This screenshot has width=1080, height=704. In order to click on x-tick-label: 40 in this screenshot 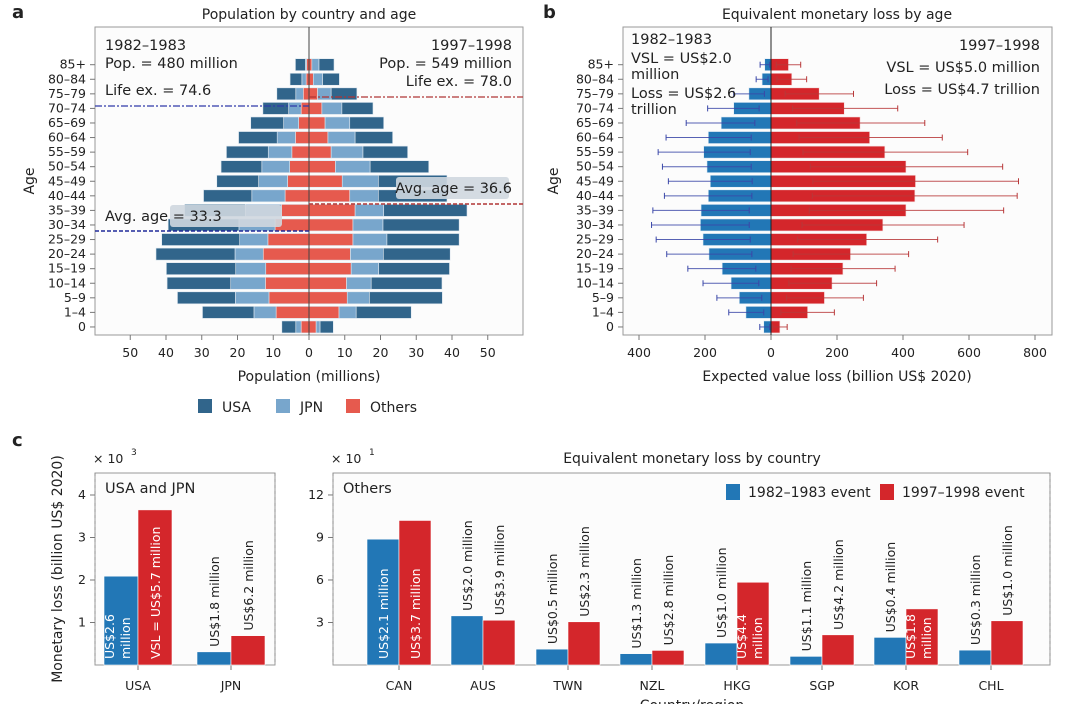, I will do `click(166, 352)`.